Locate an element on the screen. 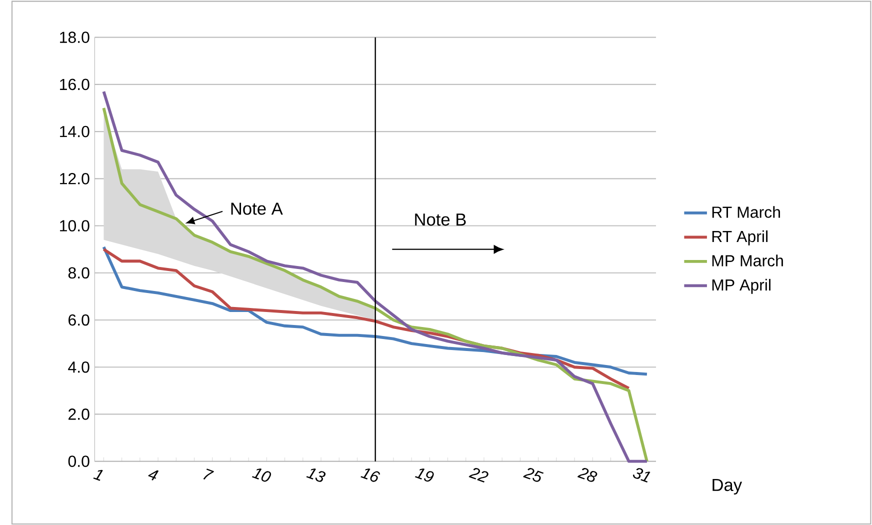 The width and height of the screenshot is (872, 525). y-tick-label: 8.0 is located at coordinates (79, 272).